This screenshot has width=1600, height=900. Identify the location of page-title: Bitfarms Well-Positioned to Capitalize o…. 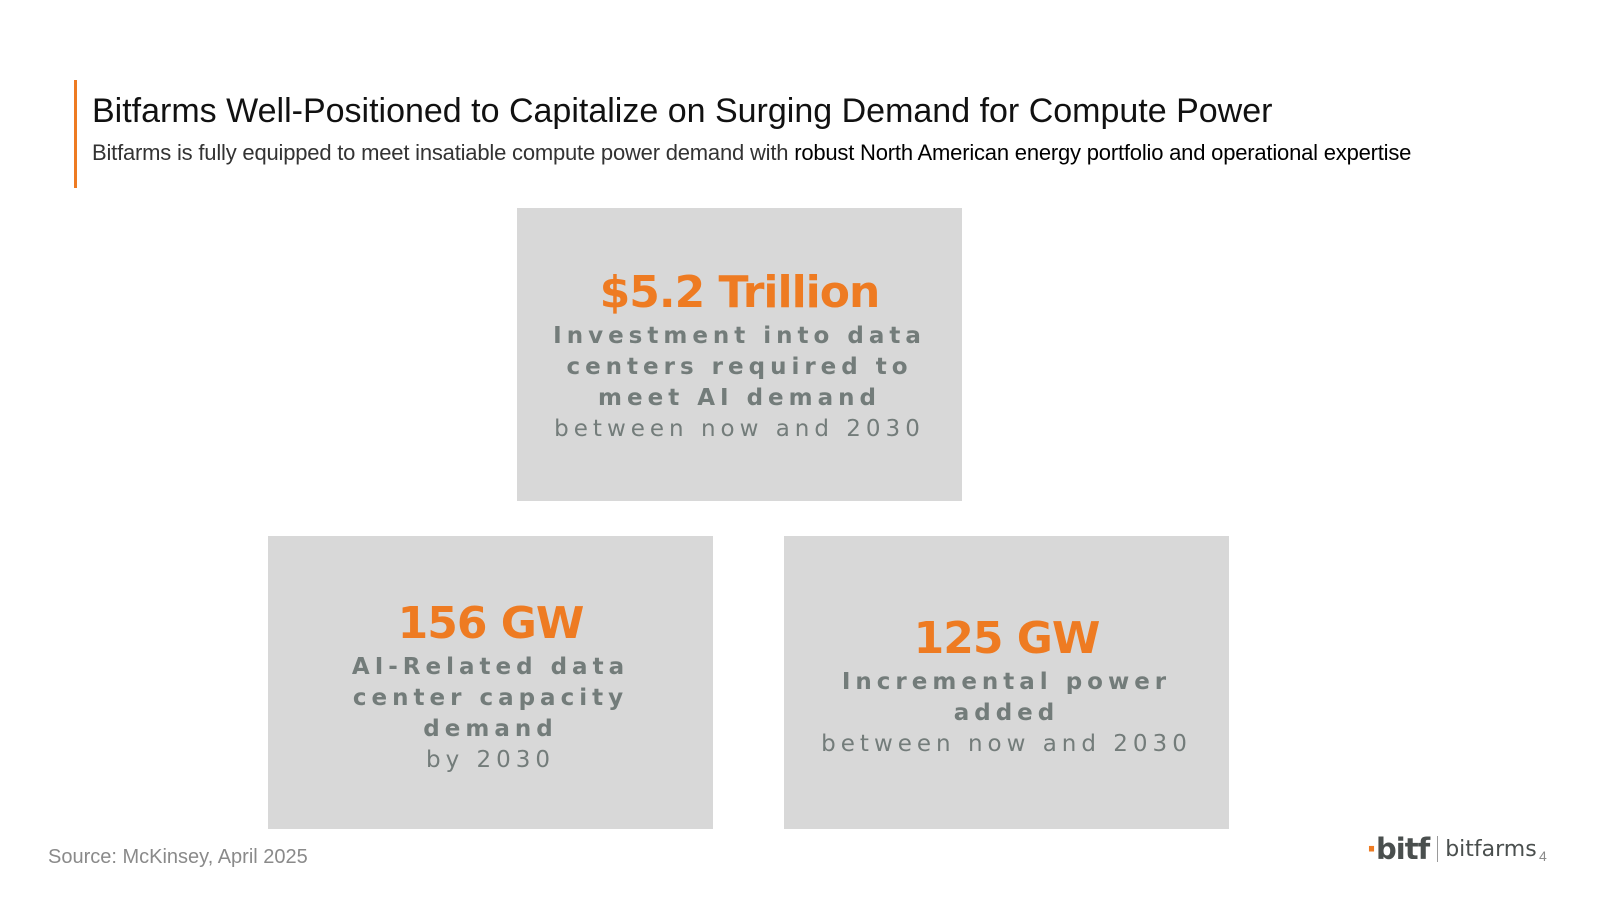
(682, 111).